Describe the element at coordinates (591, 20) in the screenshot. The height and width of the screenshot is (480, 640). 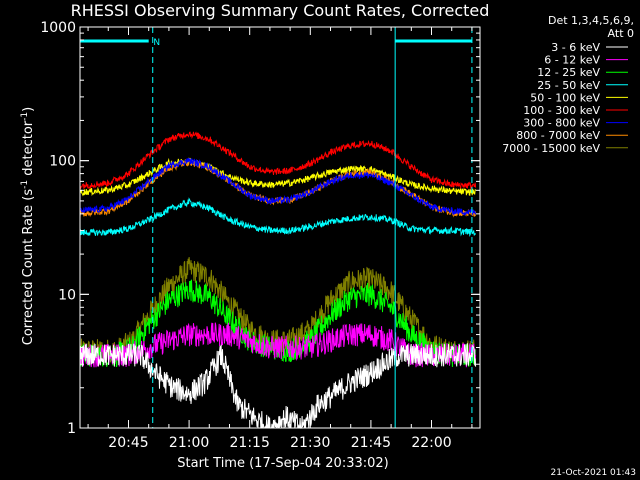
I see `legend-header-line1: Det 1,3,4,5,6,9,` at that location.